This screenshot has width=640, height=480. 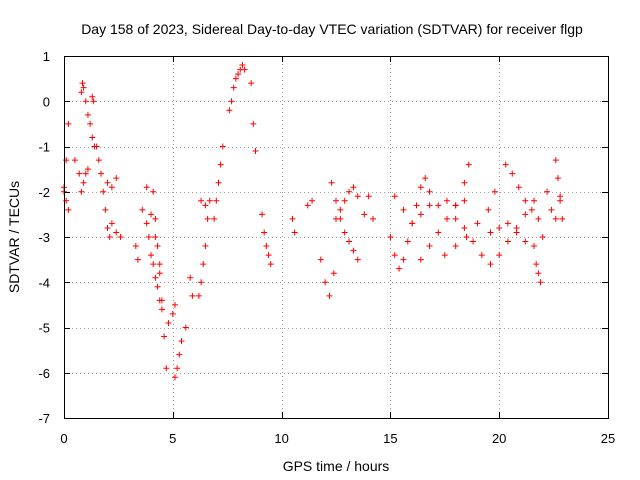 I want to click on x-tick-label: 0, so click(x=63, y=438).